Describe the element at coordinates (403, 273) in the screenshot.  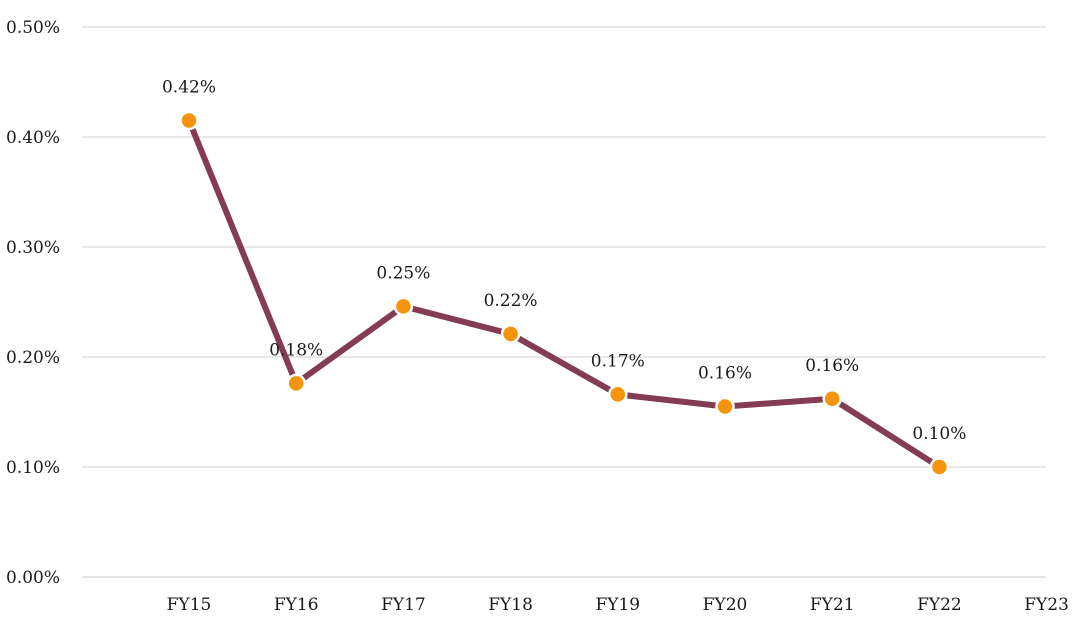
I see `data-label: 0.25%` at that location.